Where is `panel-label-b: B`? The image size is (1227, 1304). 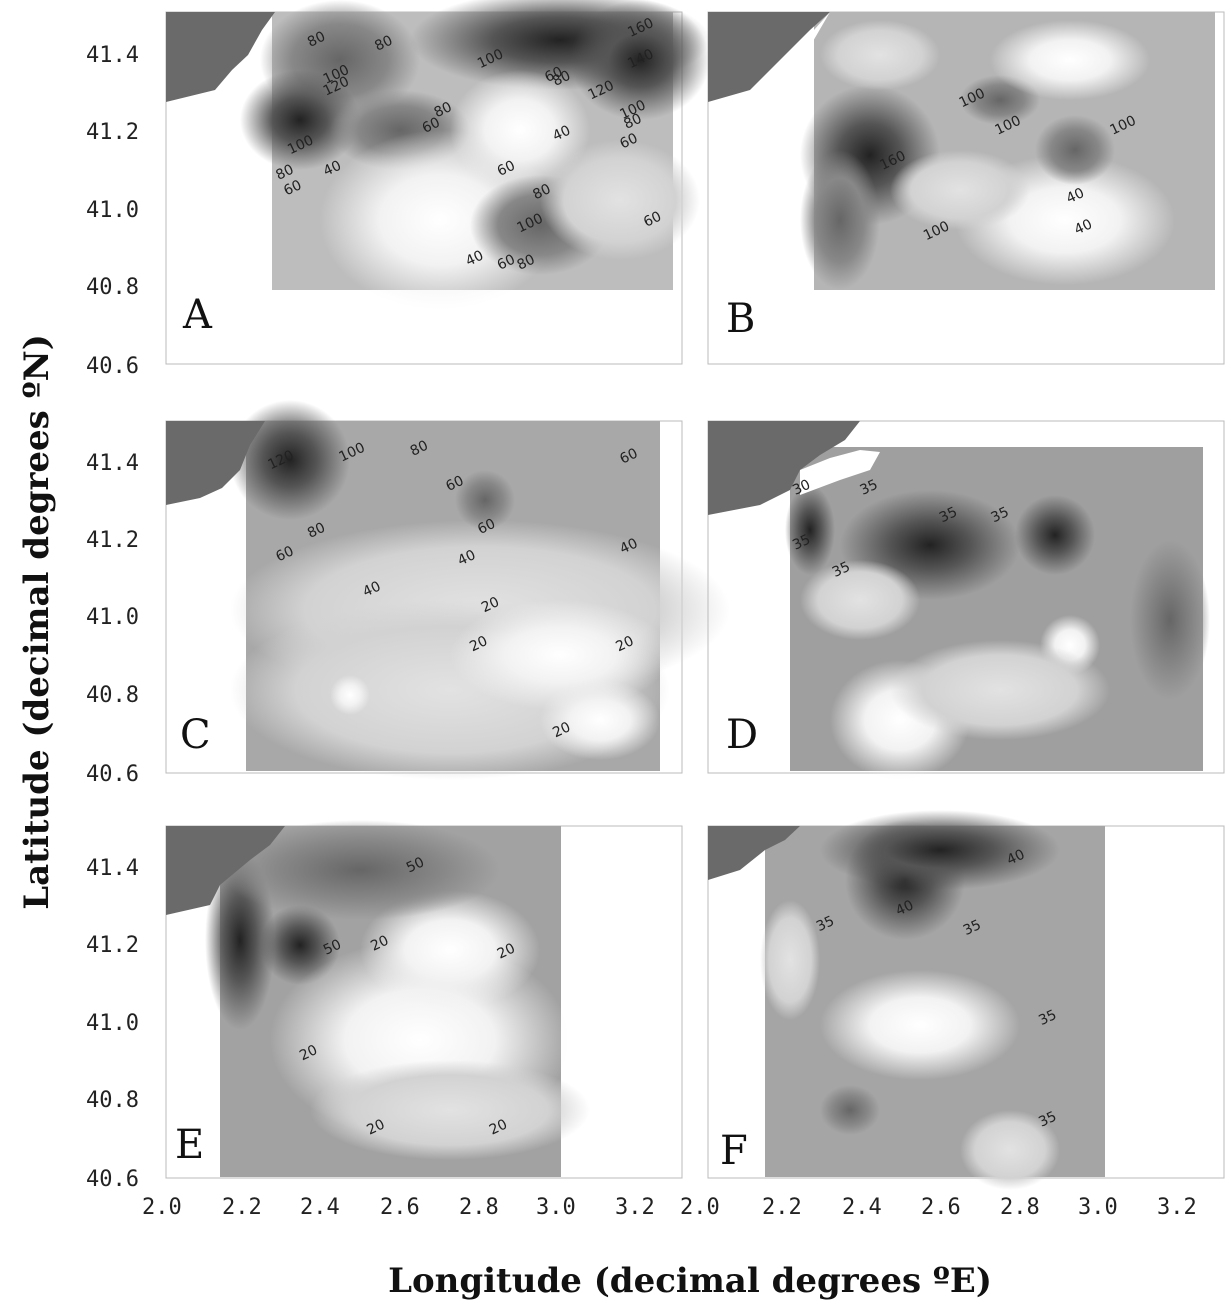 panel-label-b: B is located at coordinates (740, 319).